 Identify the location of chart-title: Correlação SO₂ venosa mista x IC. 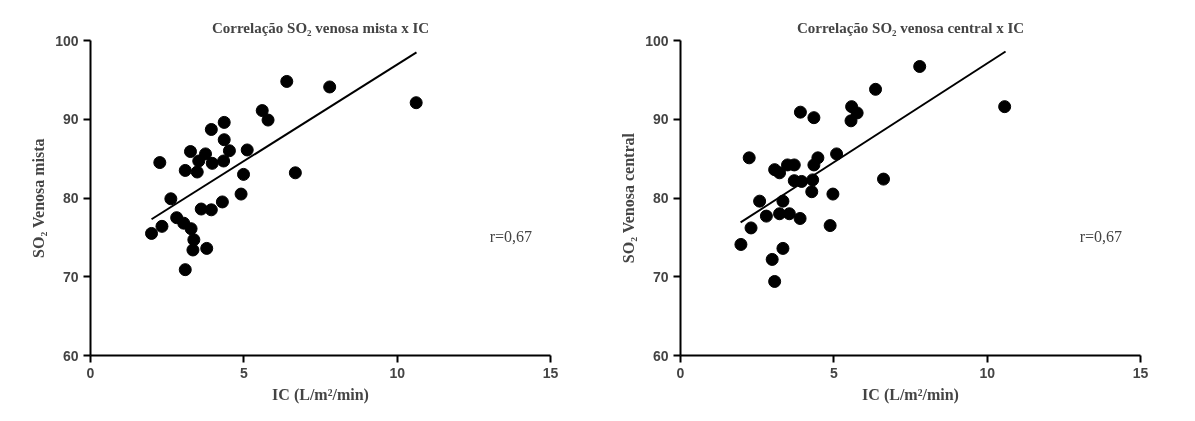
(320, 27).